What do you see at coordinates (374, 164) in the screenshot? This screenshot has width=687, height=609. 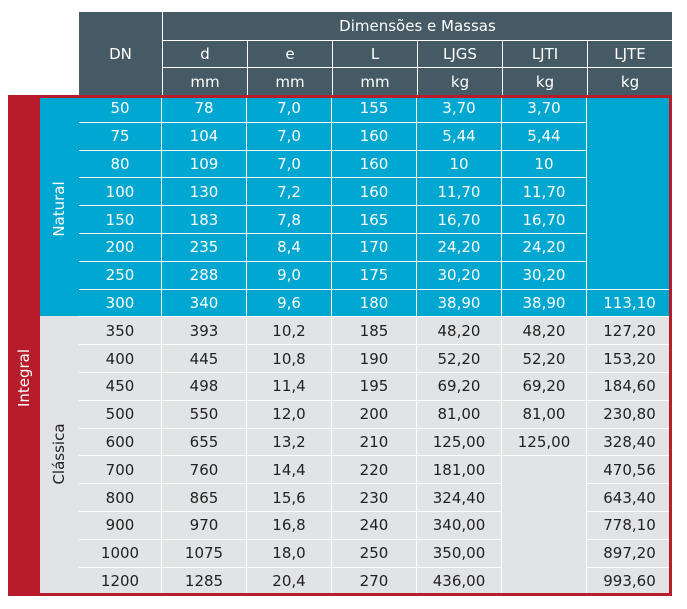 I see `cell-r2-c3: 160` at bounding box center [374, 164].